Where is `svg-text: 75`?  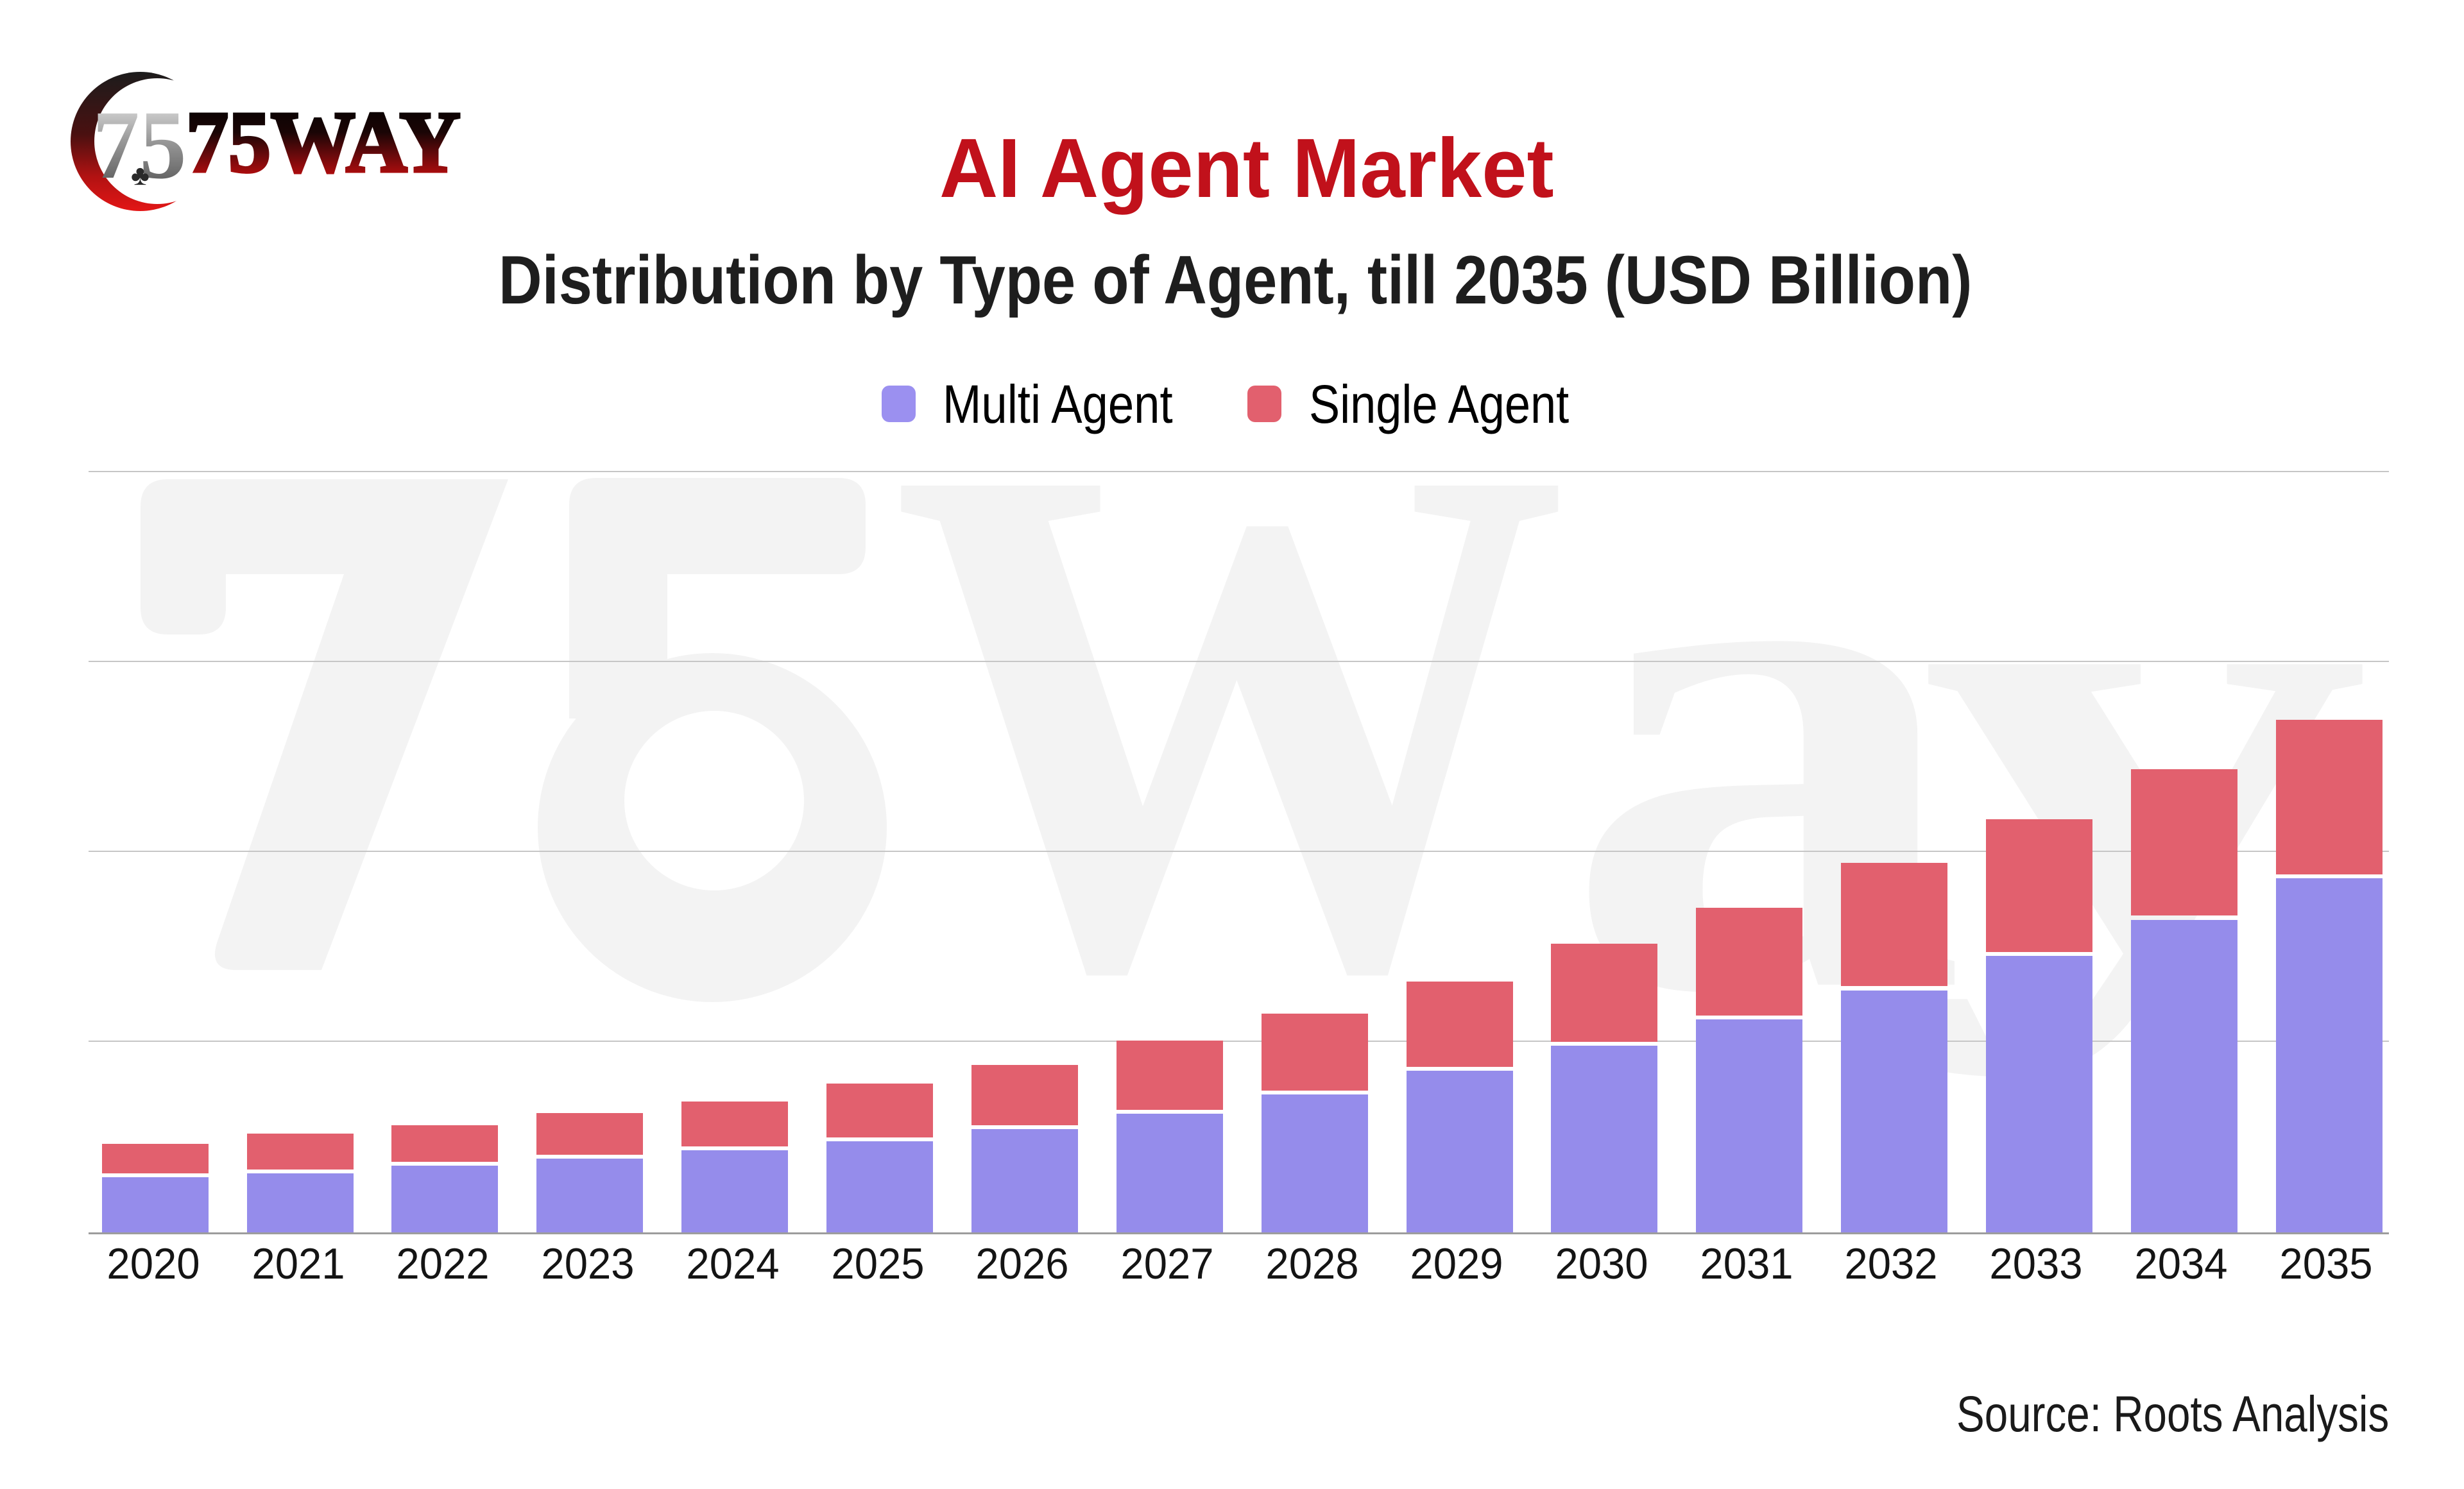
svg-text: 75 is located at coordinates (139, 145).